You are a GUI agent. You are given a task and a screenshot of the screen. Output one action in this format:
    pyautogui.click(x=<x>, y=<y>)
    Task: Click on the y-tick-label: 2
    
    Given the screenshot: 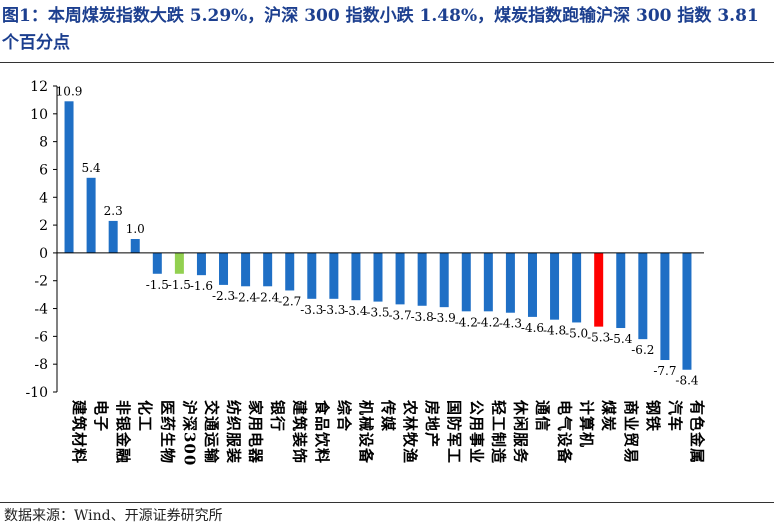 What is the action you would take?
    pyautogui.click(x=43, y=226)
    